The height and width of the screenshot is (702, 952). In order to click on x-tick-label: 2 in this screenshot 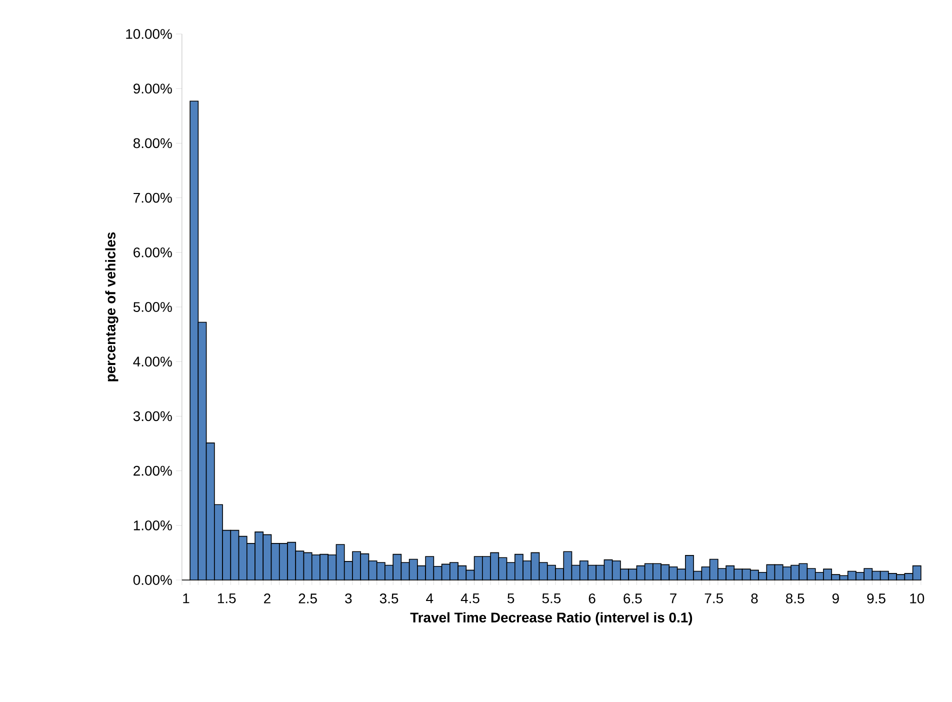, I will do `click(267, 599)`.